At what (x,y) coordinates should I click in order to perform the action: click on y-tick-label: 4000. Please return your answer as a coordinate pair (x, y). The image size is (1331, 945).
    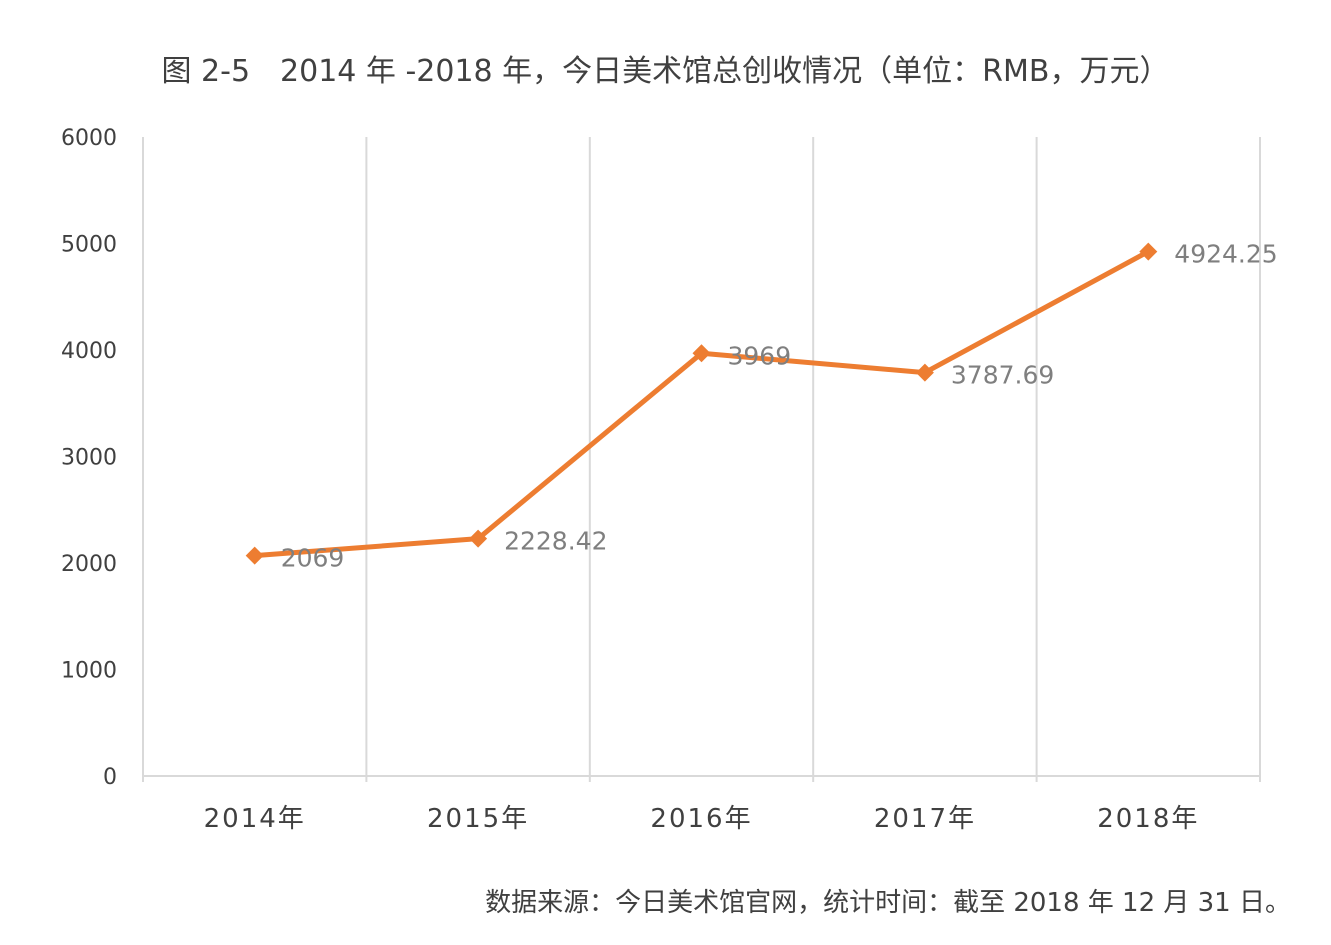
    Looking at the image, I should click on (89, 351).